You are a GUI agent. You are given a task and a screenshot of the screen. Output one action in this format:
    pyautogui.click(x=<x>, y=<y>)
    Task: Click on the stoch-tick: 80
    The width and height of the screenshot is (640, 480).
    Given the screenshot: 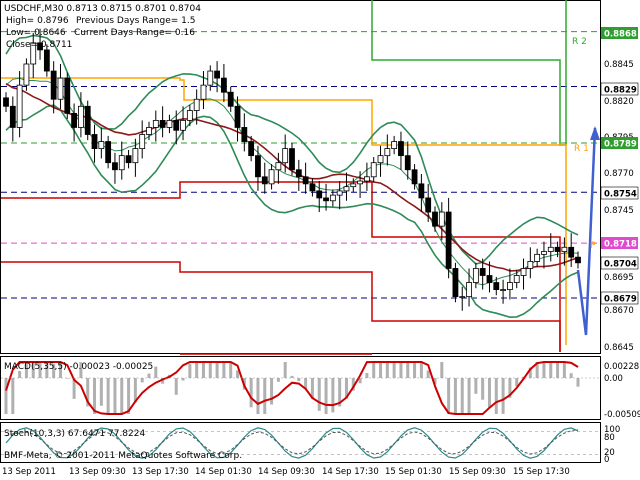 What is the action you would take?
    pyautogui.click(x=609, y=438)
    